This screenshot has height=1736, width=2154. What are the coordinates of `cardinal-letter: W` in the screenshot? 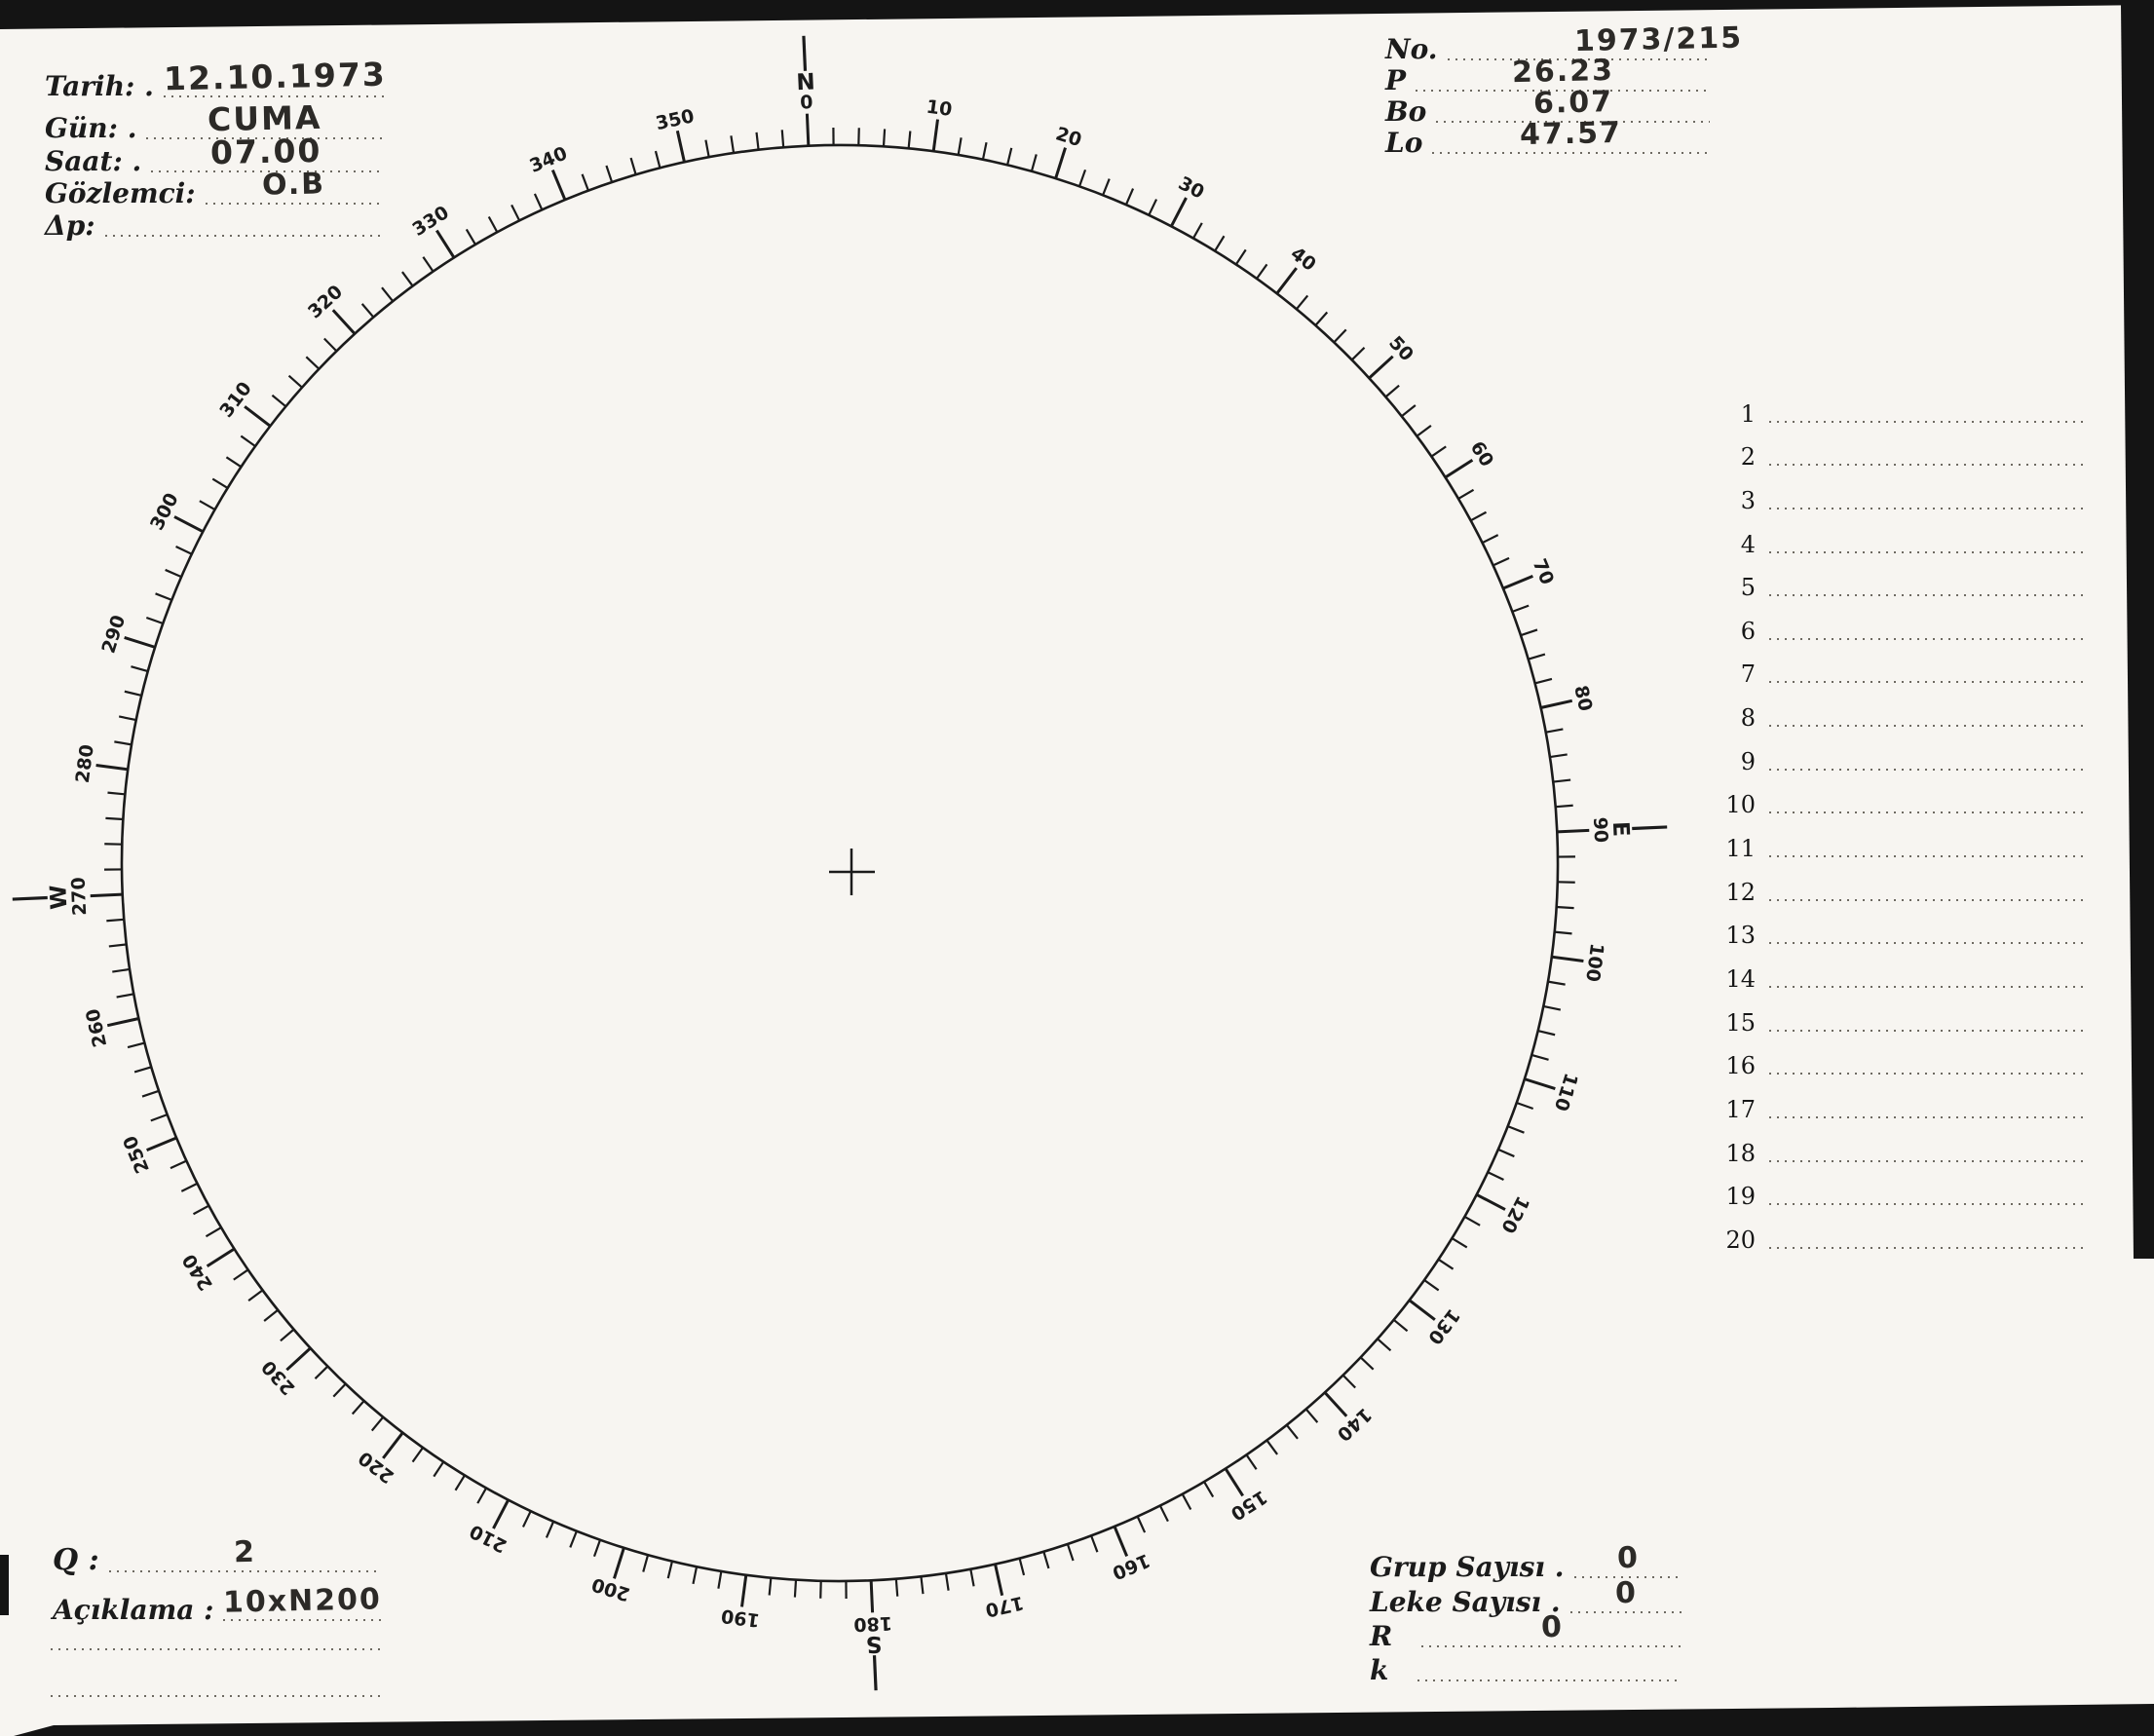 It's located at (59, 897).